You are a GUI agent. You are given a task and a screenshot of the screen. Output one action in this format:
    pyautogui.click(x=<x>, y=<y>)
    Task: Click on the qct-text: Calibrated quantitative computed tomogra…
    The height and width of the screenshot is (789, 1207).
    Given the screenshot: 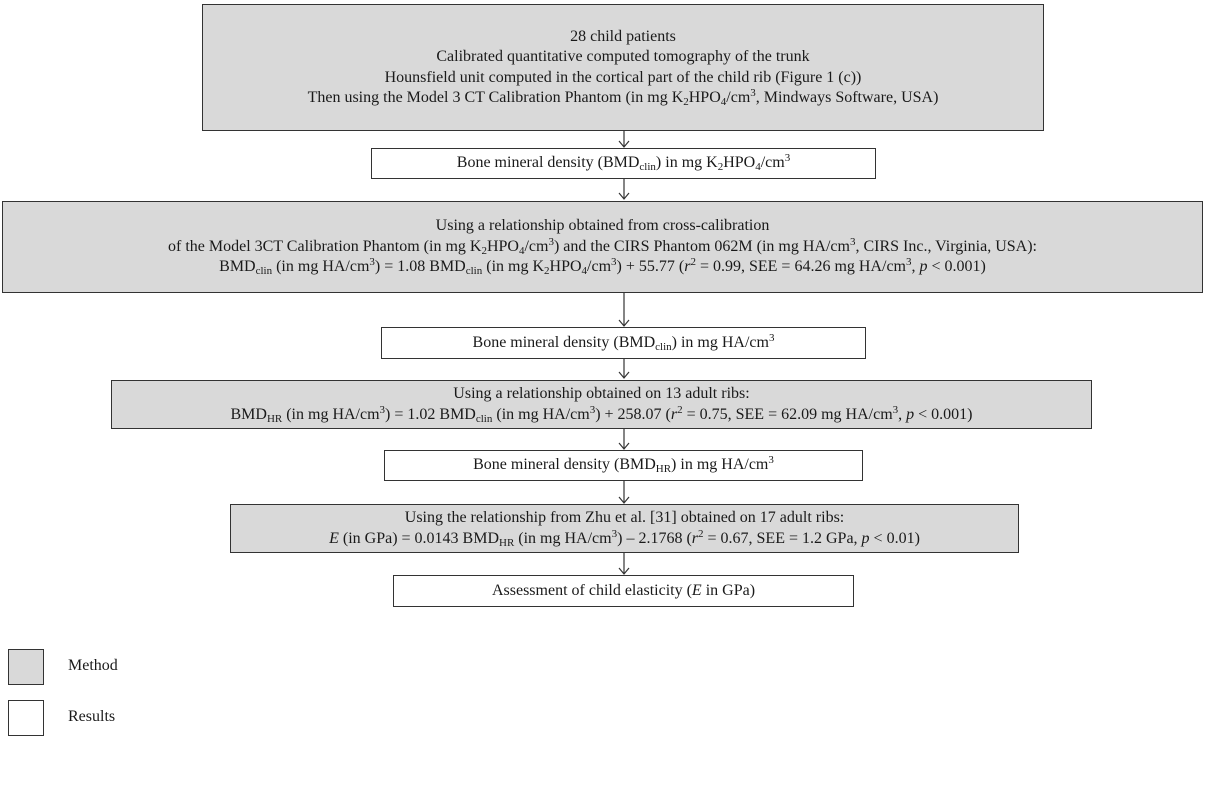 What is the action you would take?
    pyautogui.click(x=623, y=56)
    